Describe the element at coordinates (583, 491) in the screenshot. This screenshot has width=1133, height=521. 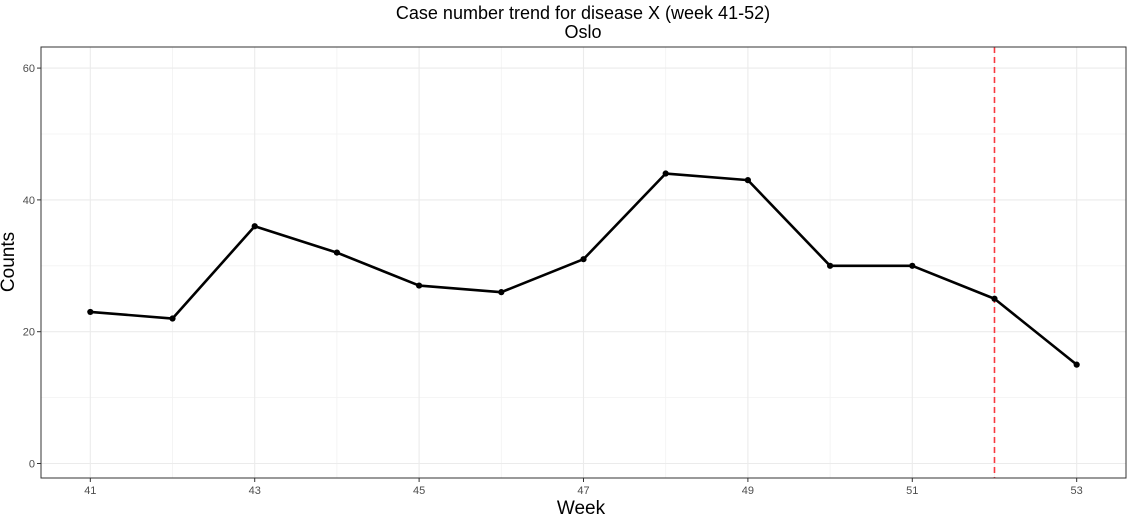
I see `x-tick-label: 47` at that location.